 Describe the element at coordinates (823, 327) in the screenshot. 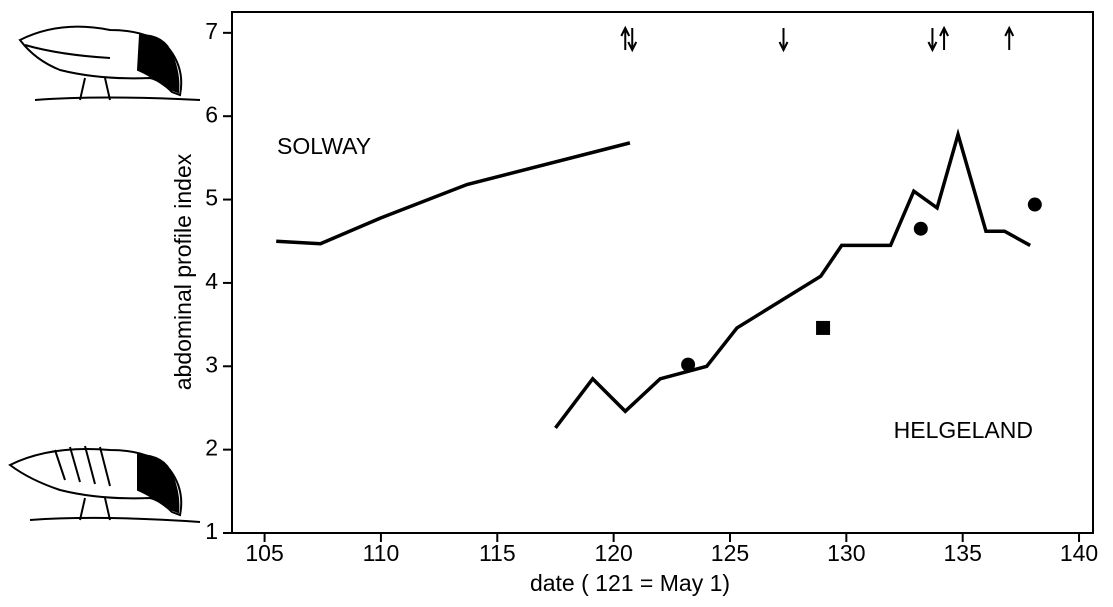

I see `data-square` at that location.